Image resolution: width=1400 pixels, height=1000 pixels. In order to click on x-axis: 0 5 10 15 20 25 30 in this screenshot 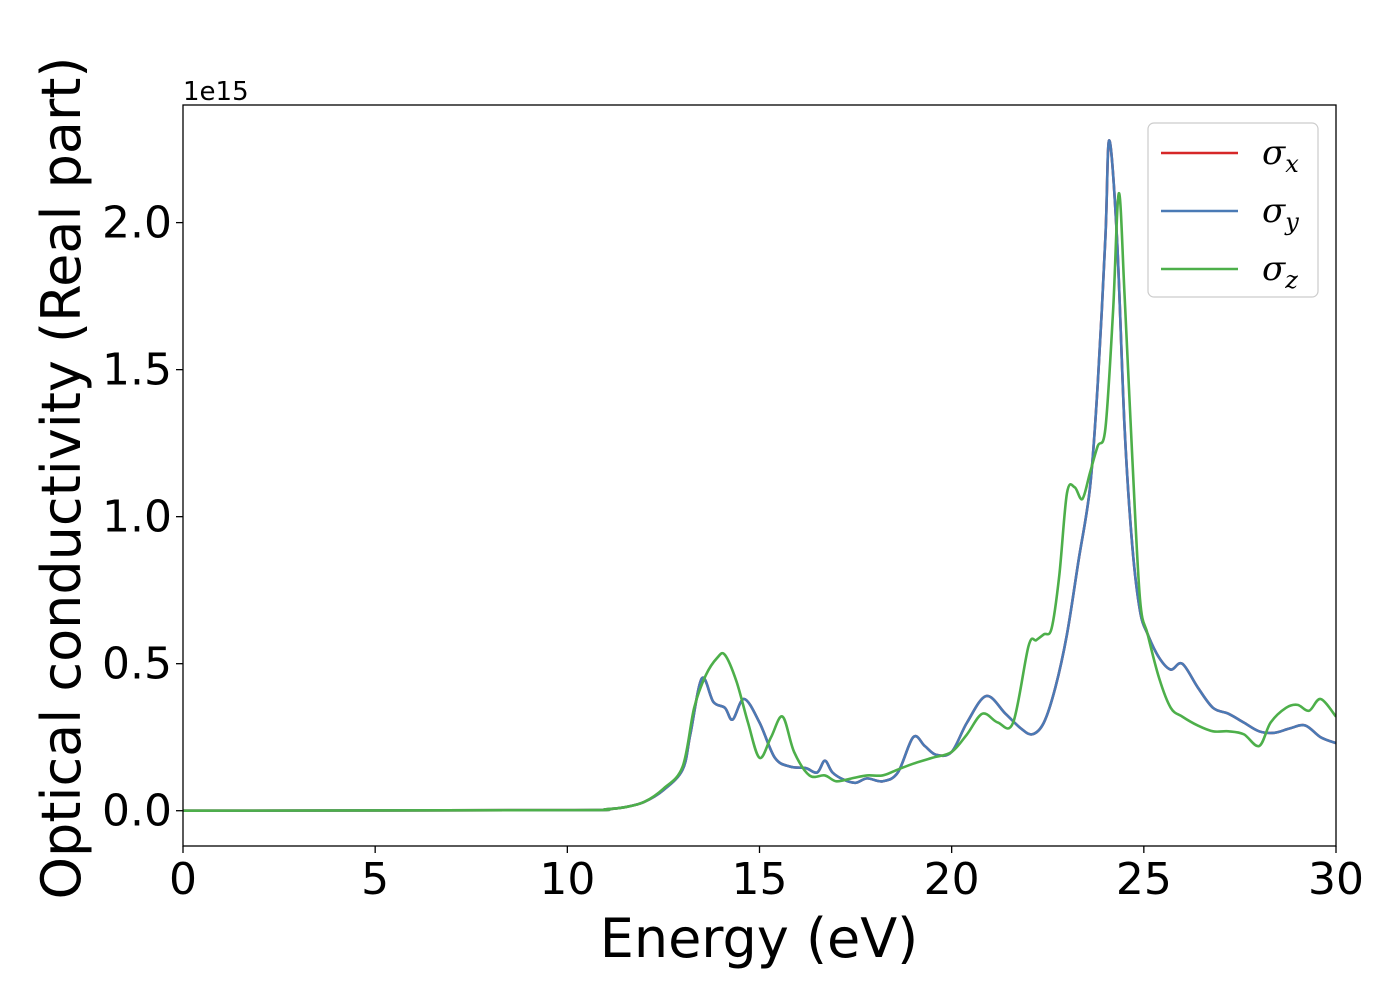, I will do `click(766, 875)`.